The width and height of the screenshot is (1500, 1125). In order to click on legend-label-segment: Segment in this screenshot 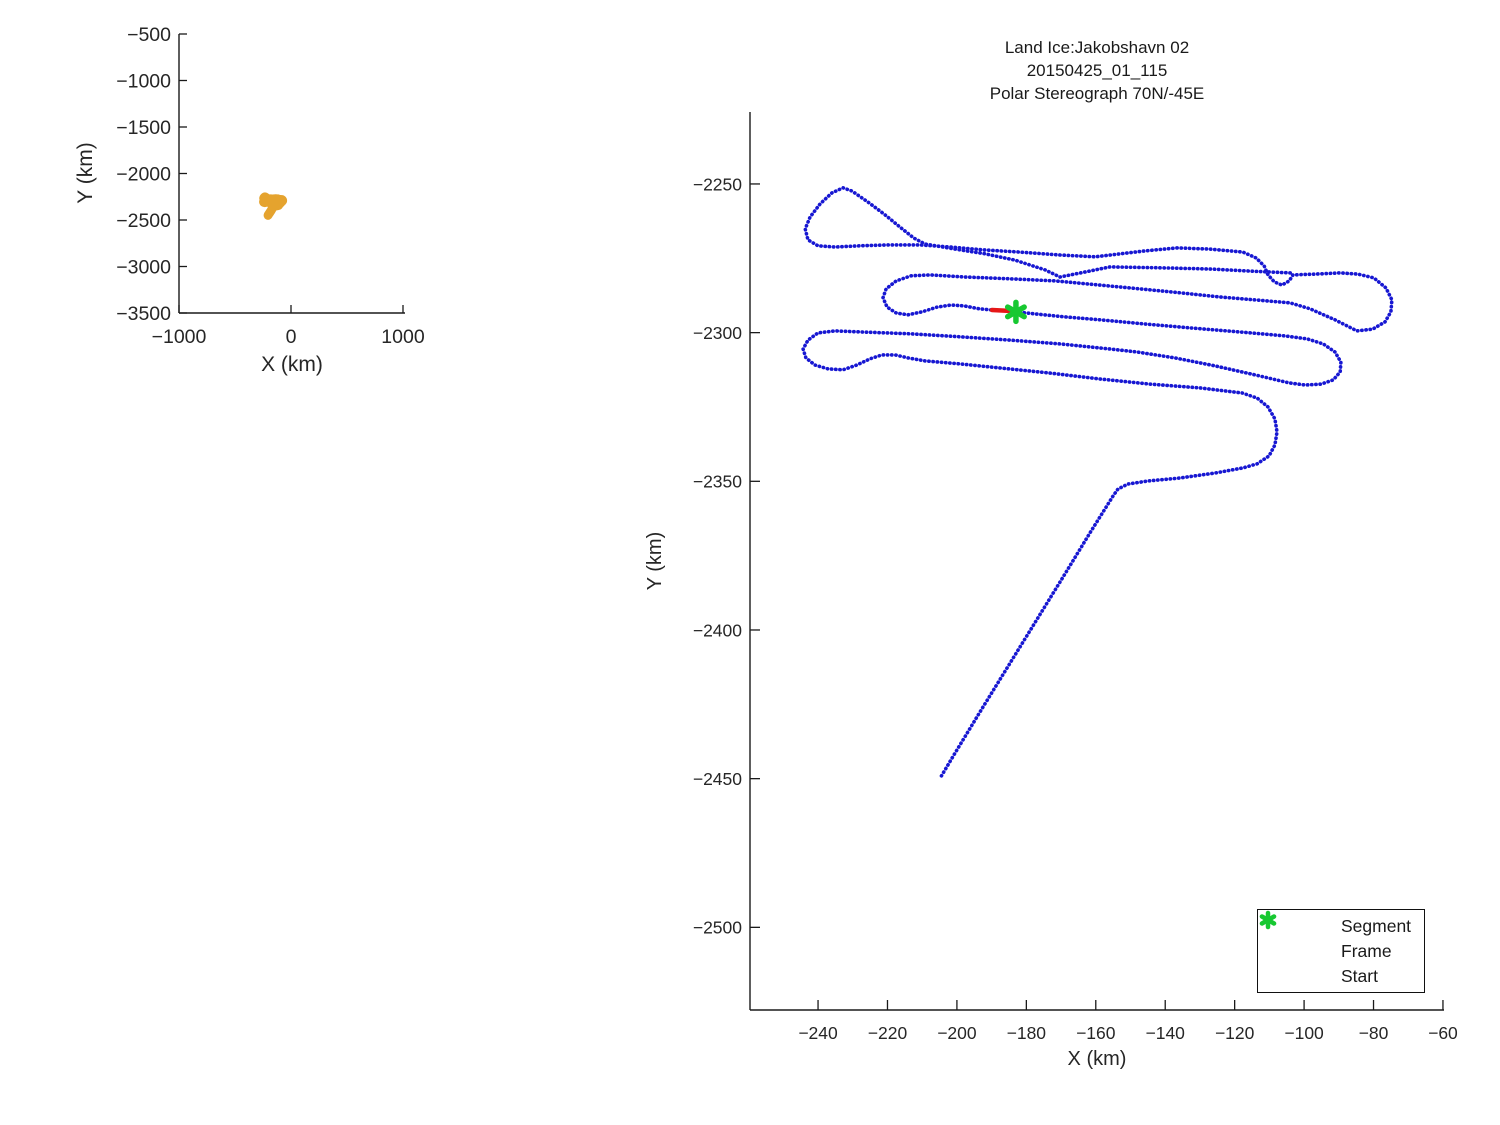, I will do `click(1376, 926)`.